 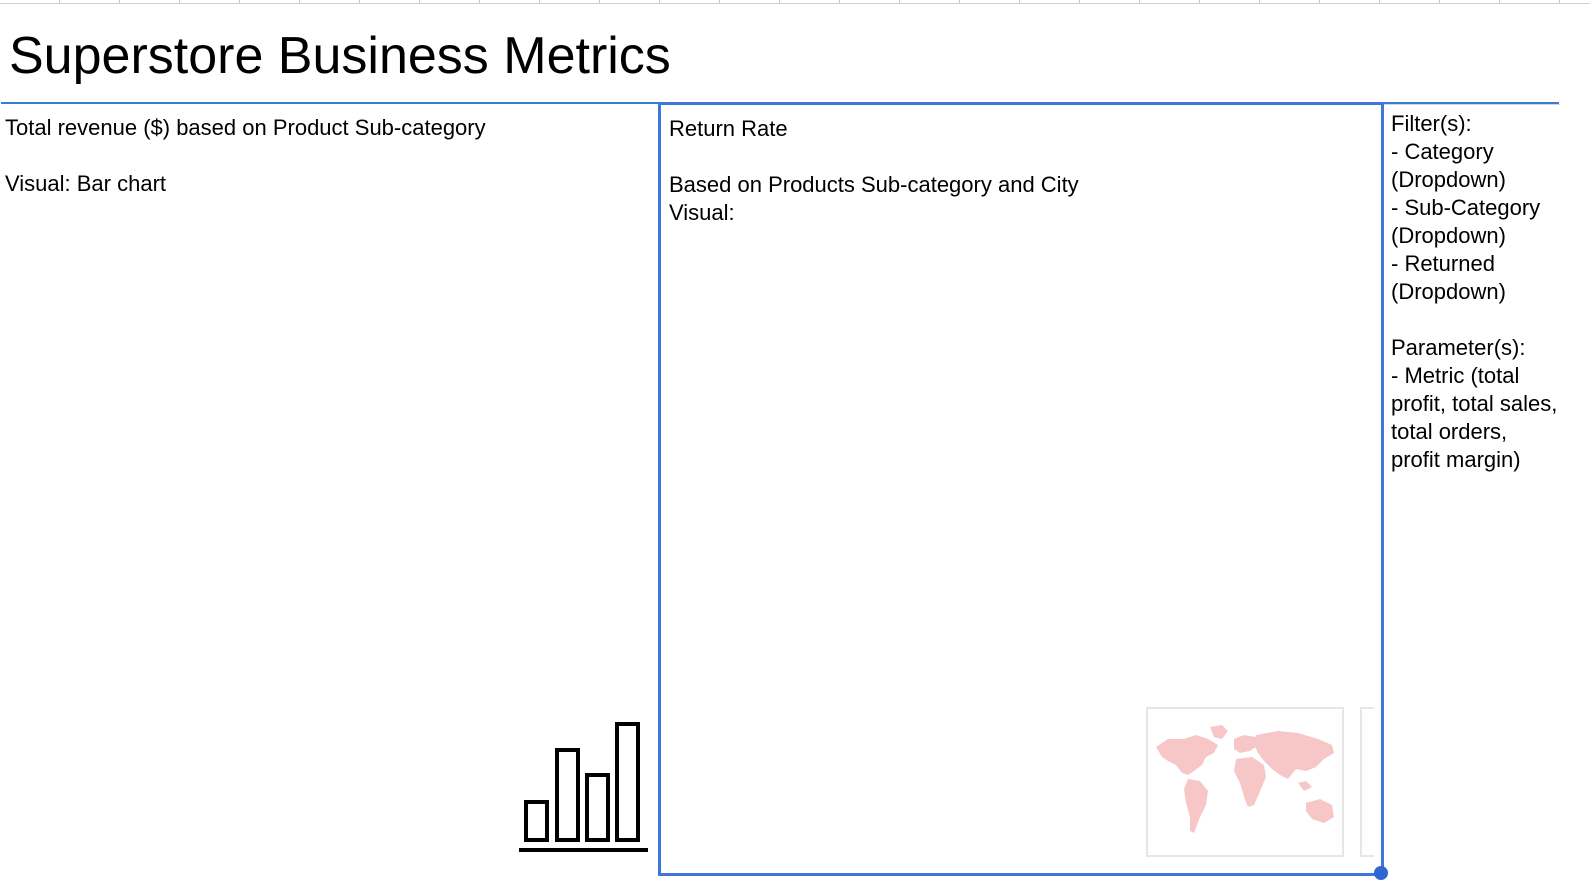 I want to click on filter-item: - Returned (Dropdown), so click(x=1448, y=277).